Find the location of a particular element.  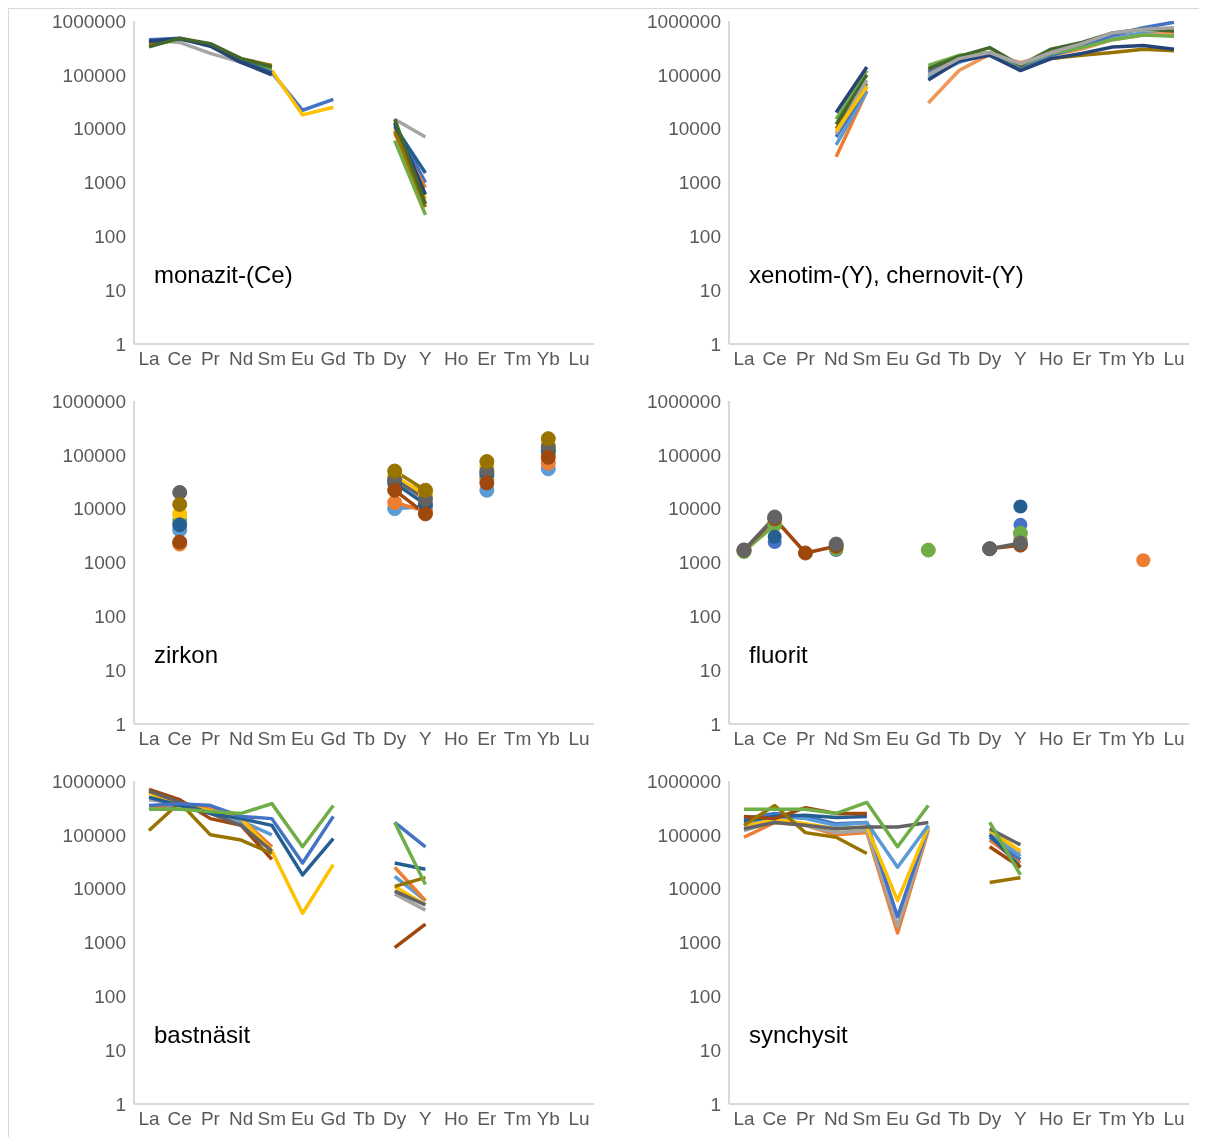

text: fluorit is located at coordinates (778, 655).